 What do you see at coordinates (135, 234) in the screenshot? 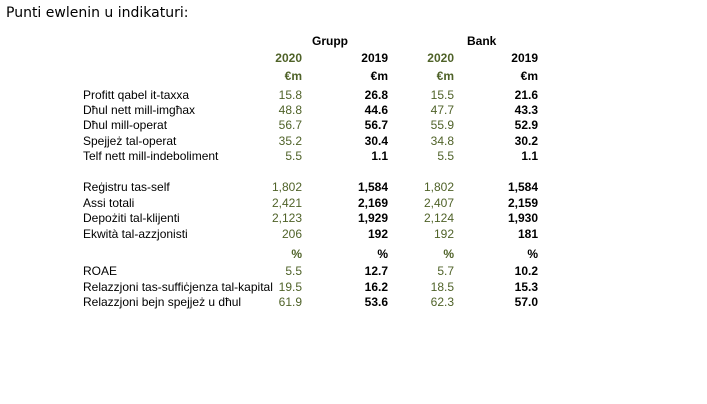
I see `row-label: Ekwità tal-azzjonisti` at bounding box center [135, 234].